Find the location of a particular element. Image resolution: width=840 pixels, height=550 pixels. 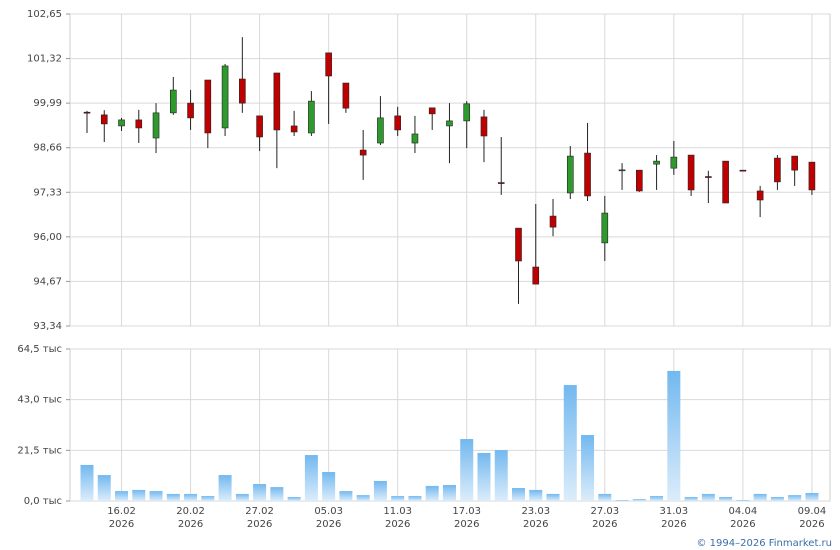

x-tick-label: 09.04 is located at coordinates (812, 511).